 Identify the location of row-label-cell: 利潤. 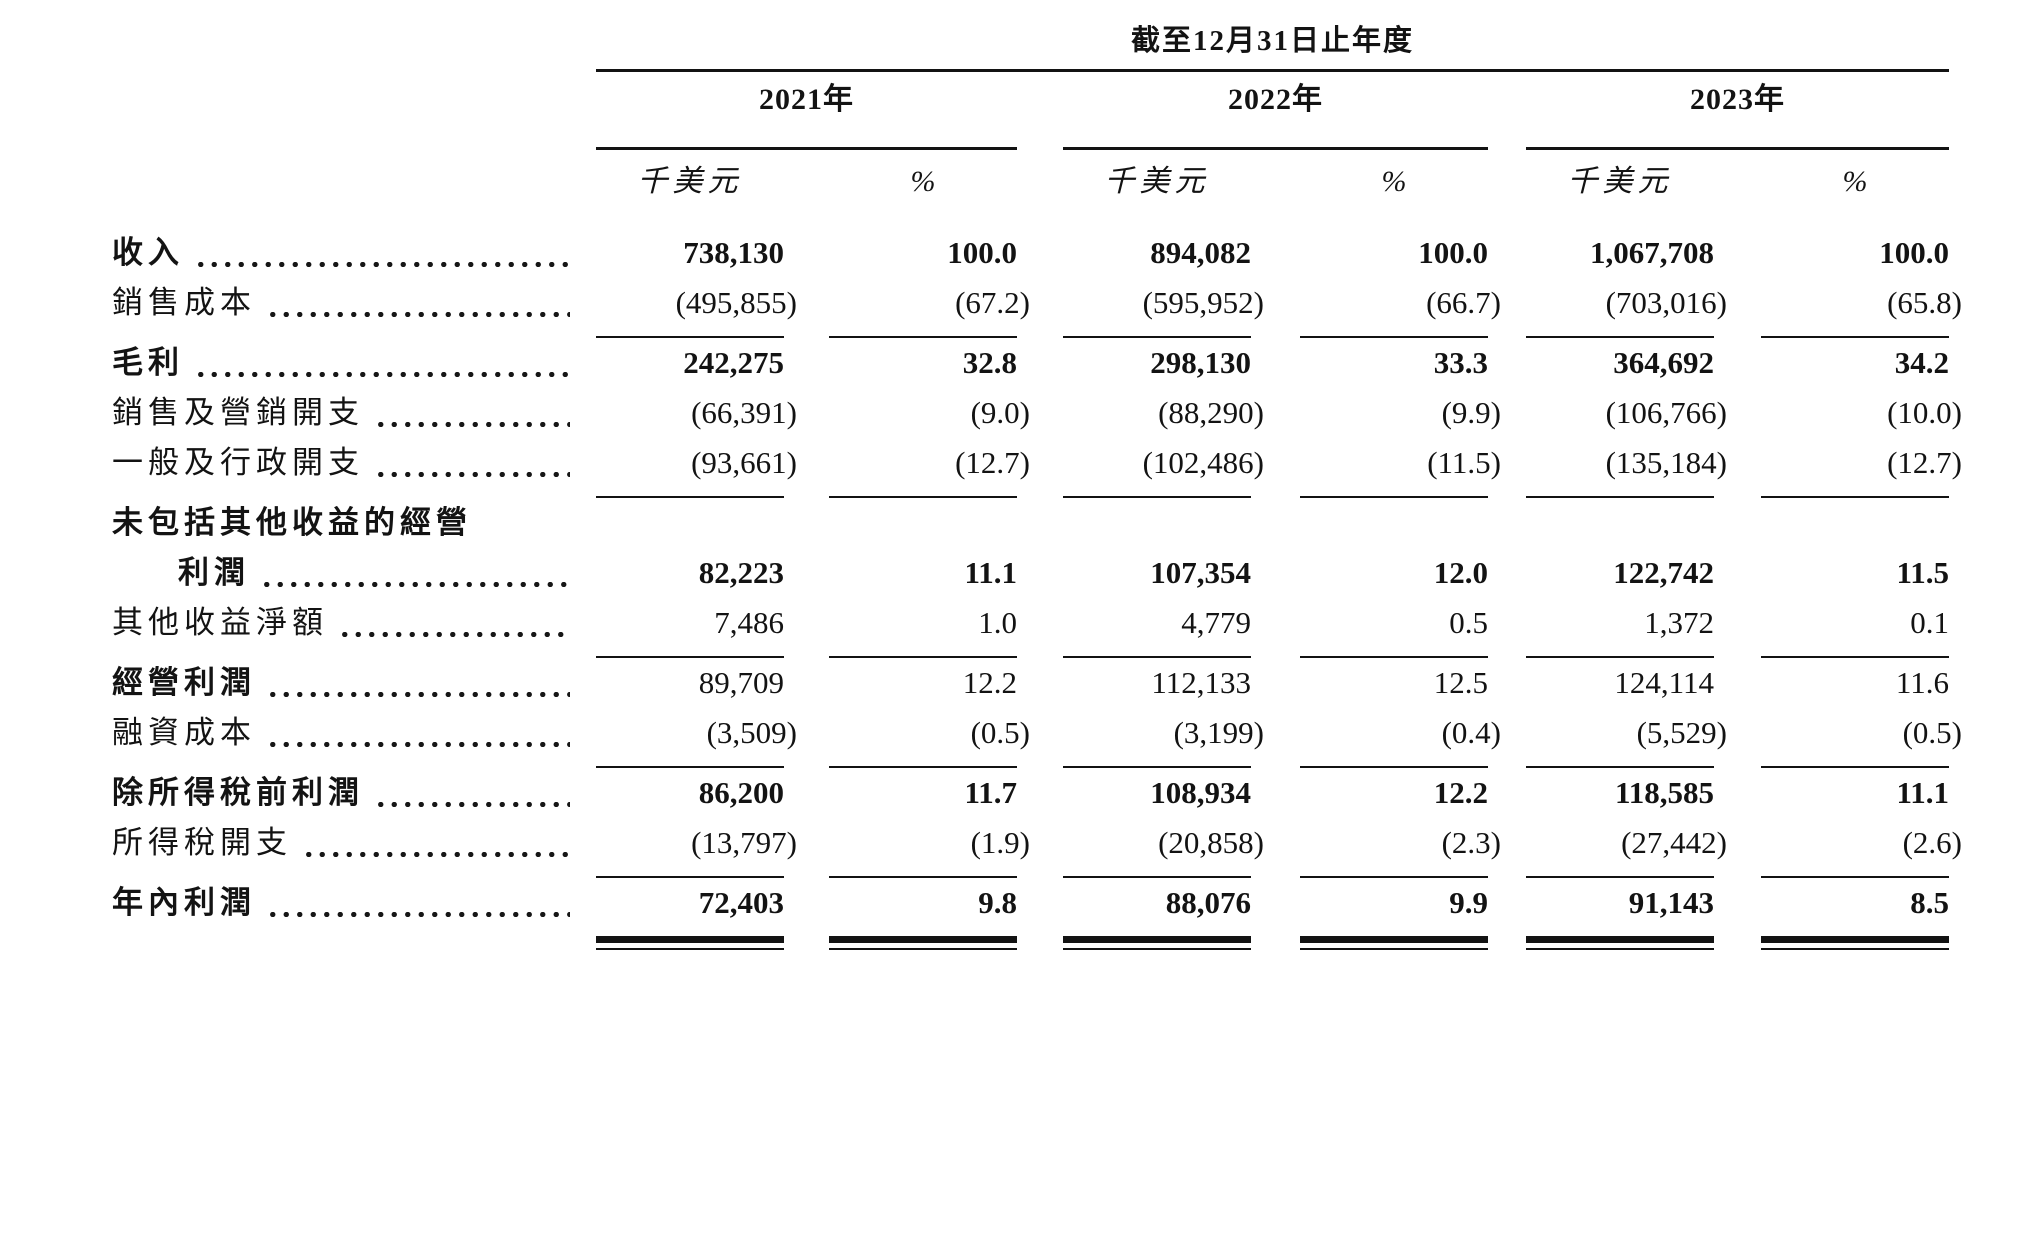
(354, 573).